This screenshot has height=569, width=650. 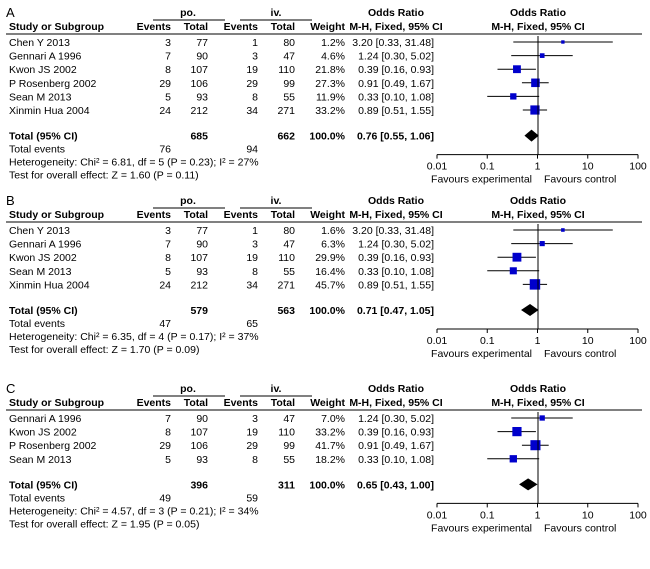 I want to click on study-weight: 33.2%, so click(x=330, y=111).